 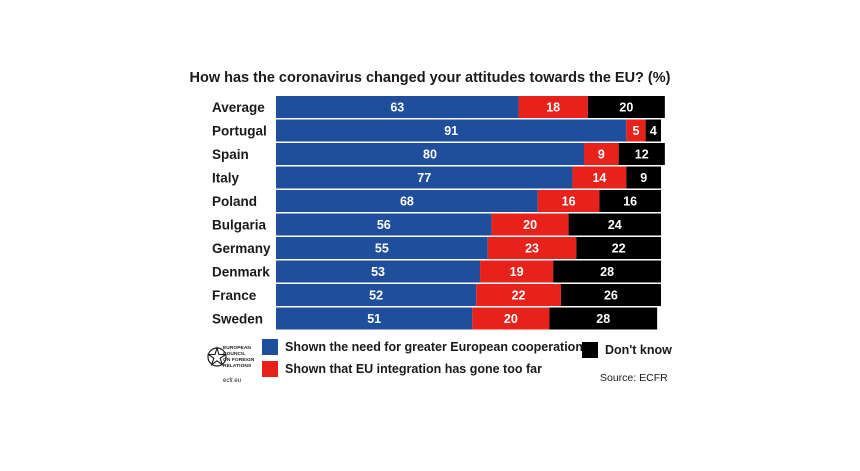 What do you see at coordinates (270, 369) in the screenshot?
I see `legend-swatch-too-far` at bounding box center [270, 369].